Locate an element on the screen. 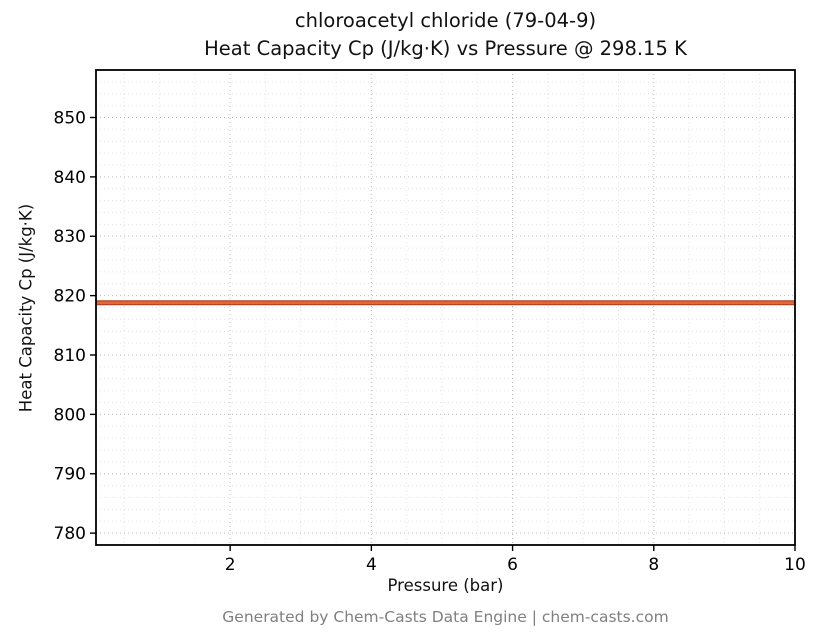 The height and width of the screenshot is (644, 823). svg-text: 850 is located at coordinates (70, 118).